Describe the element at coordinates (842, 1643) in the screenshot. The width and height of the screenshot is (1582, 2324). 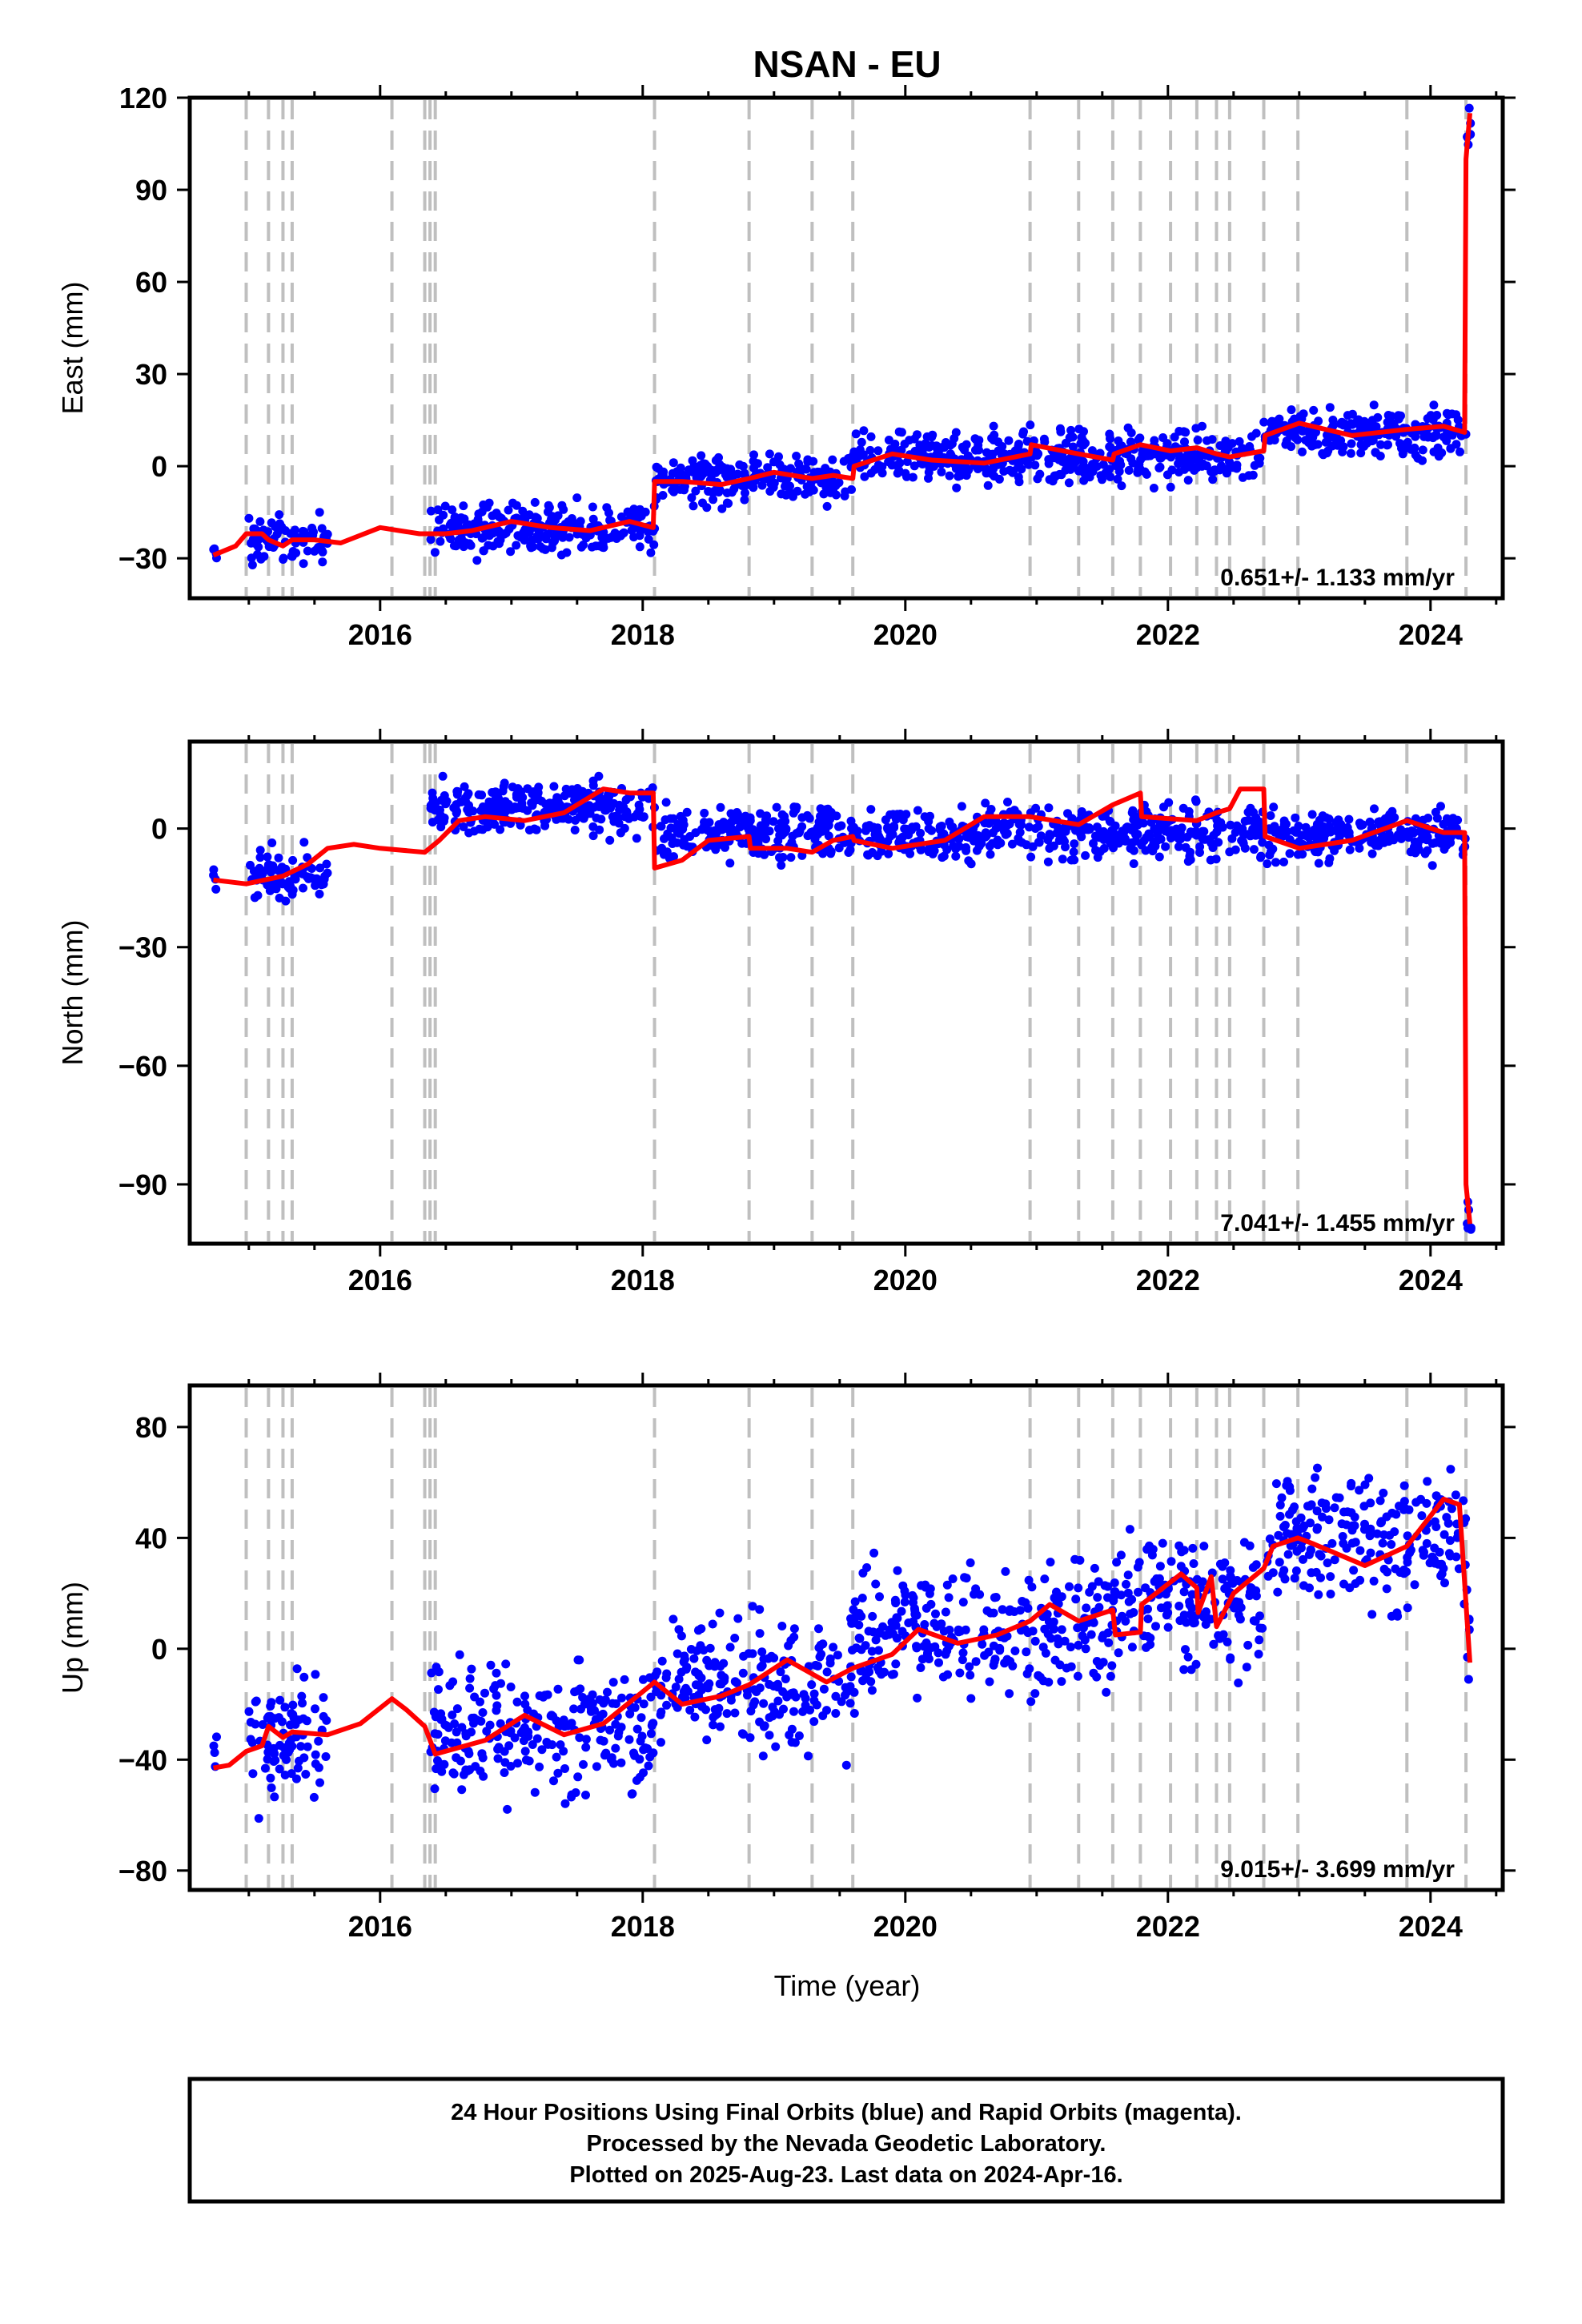
I see `up-daily-positions` at that location.